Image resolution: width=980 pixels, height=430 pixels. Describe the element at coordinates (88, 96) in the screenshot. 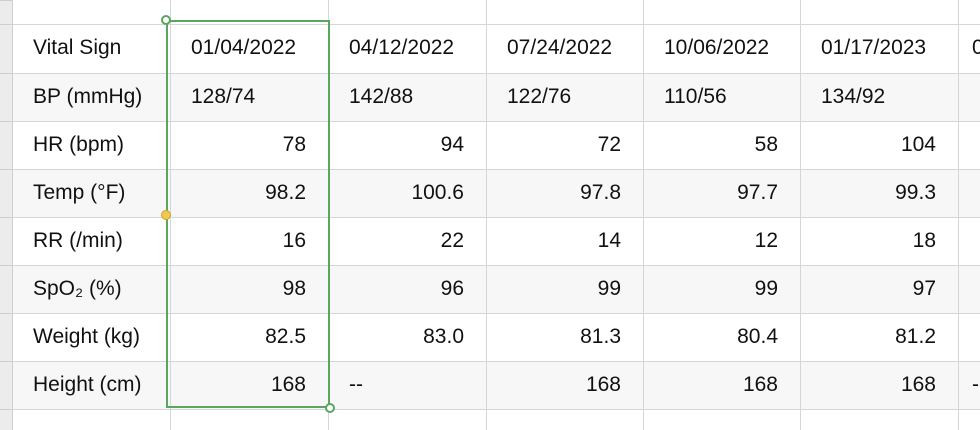

I see `vital-sign-label: BP (mmHg)` at that location.